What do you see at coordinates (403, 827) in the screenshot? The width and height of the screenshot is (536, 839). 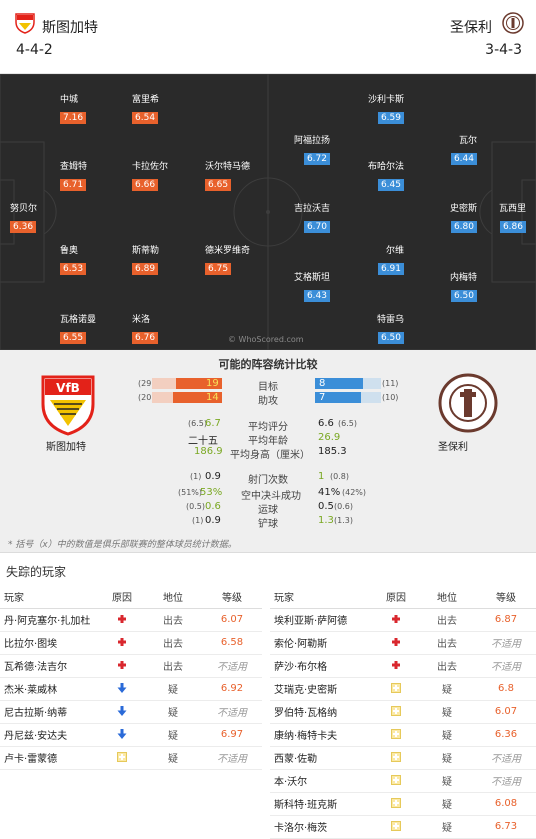 I see `missing-player-row: 卡洛尔·梅茨 疑 6.73` at bounding box center [403, 827].